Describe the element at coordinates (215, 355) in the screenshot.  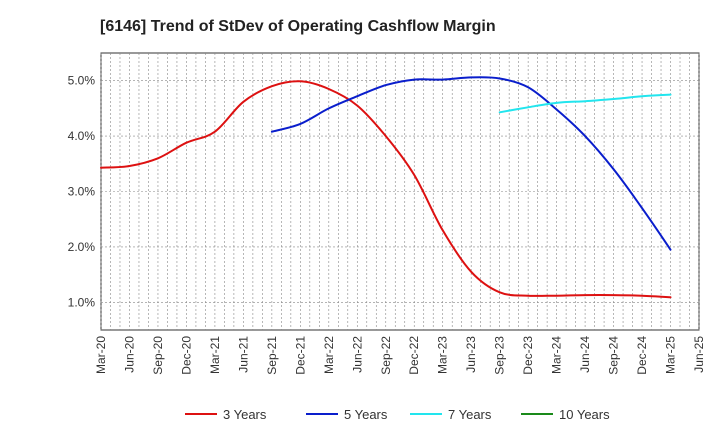
I see `x-tick-label: Mar-21` at that location.